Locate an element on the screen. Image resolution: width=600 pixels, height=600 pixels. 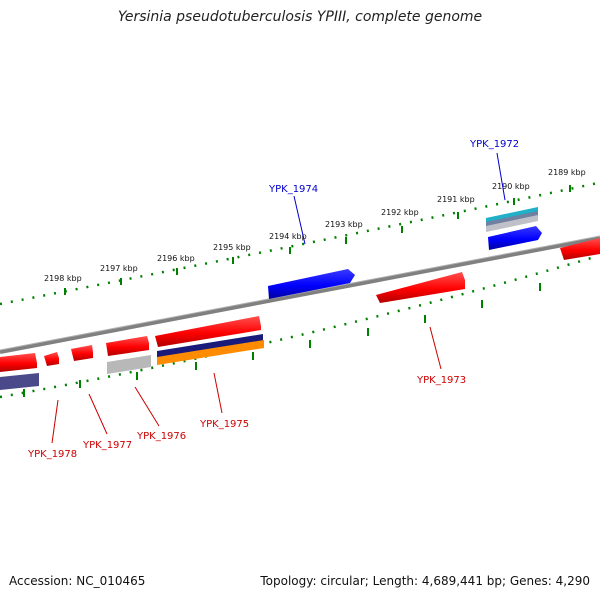
kbp-label-2195: 2195 kbp is located at coordinates (232, 247).